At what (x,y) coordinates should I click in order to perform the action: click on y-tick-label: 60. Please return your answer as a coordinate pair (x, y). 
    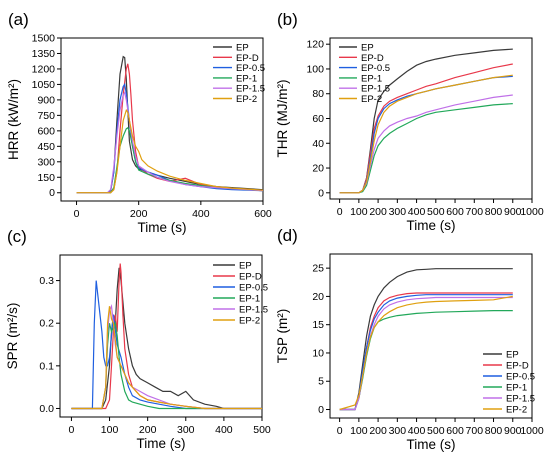
    Looking at the image, I should click on (318, 119).